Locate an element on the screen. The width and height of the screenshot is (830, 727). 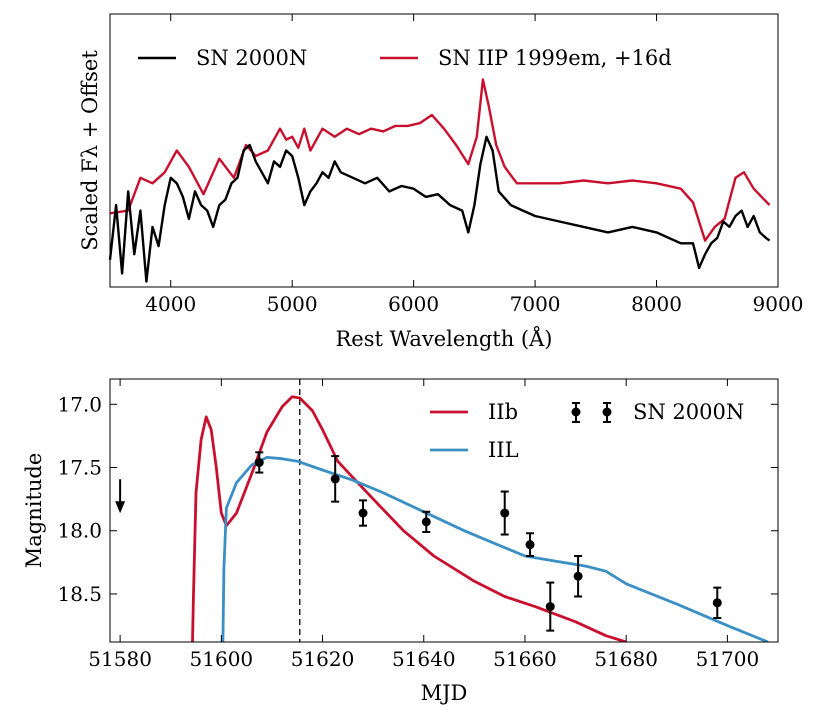
x-tick-label: 7000 is located at coordinates (535, 304).